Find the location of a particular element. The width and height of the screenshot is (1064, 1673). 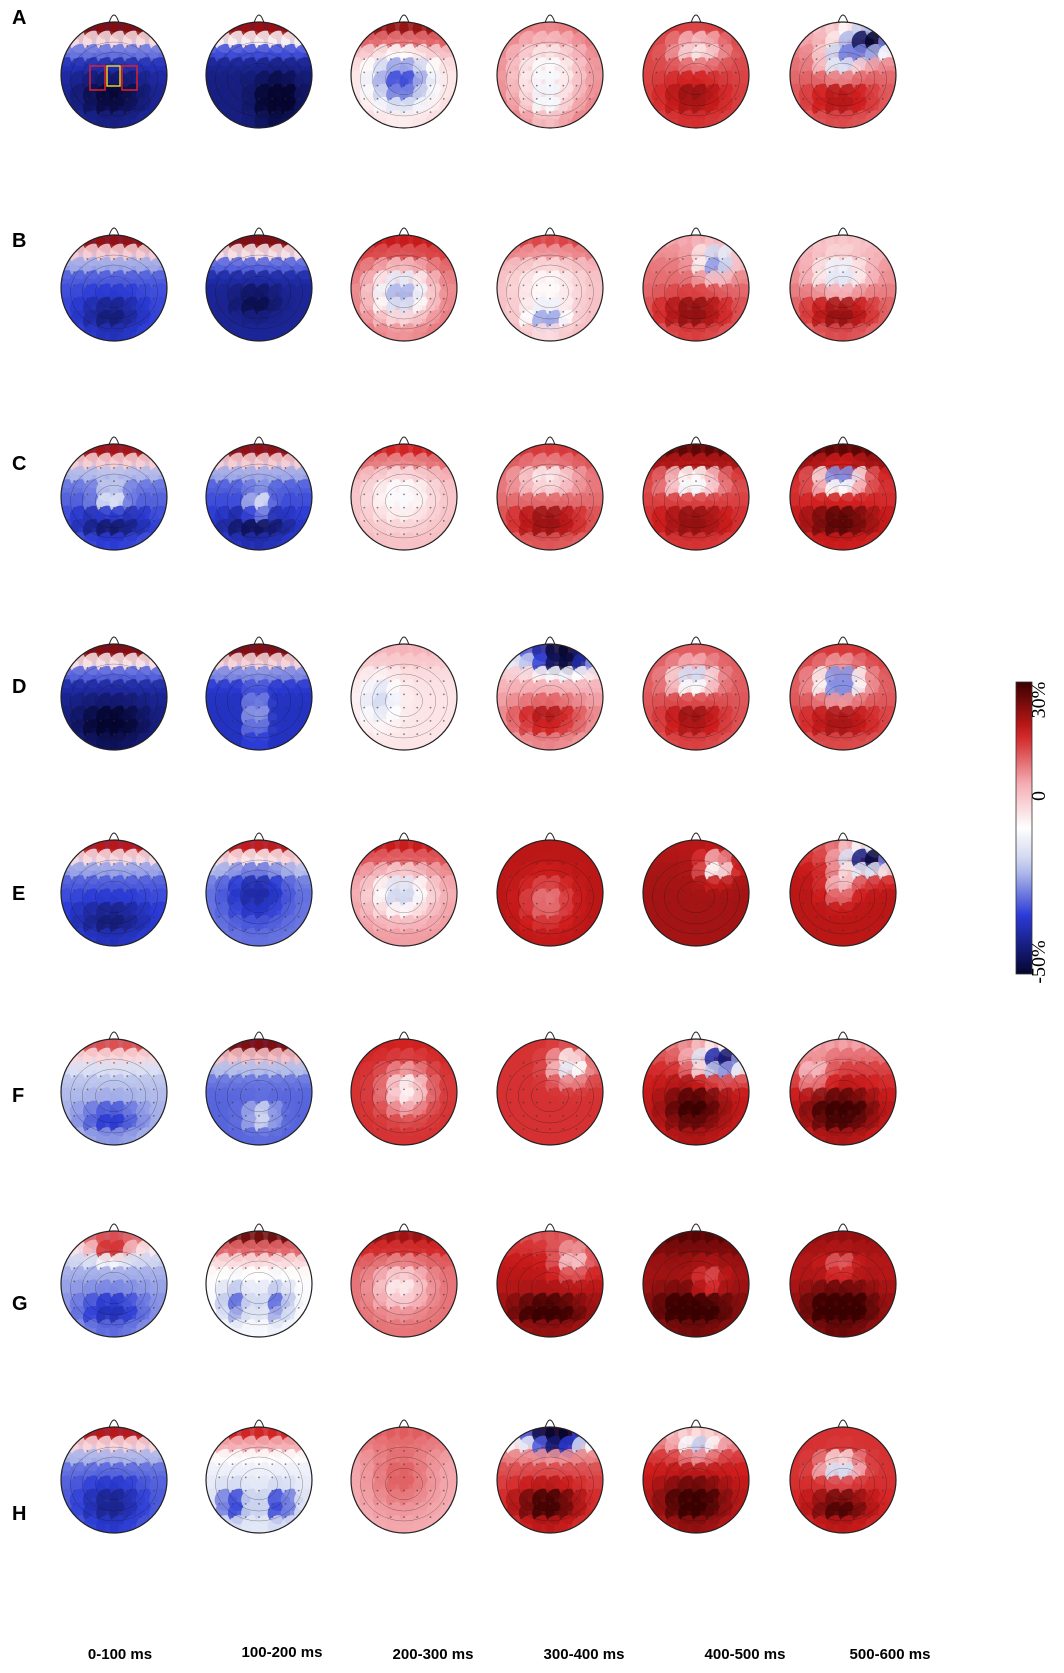

row-label-a: A is located at coordinates (19, 18).